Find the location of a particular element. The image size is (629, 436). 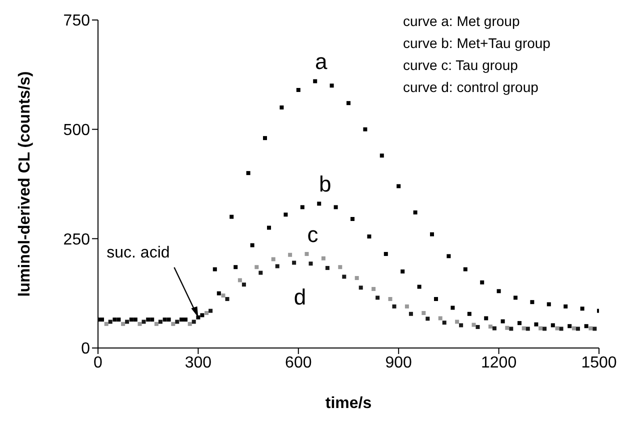

annotation: curve b: Met+Tau group is located at coordinates (476, 43).